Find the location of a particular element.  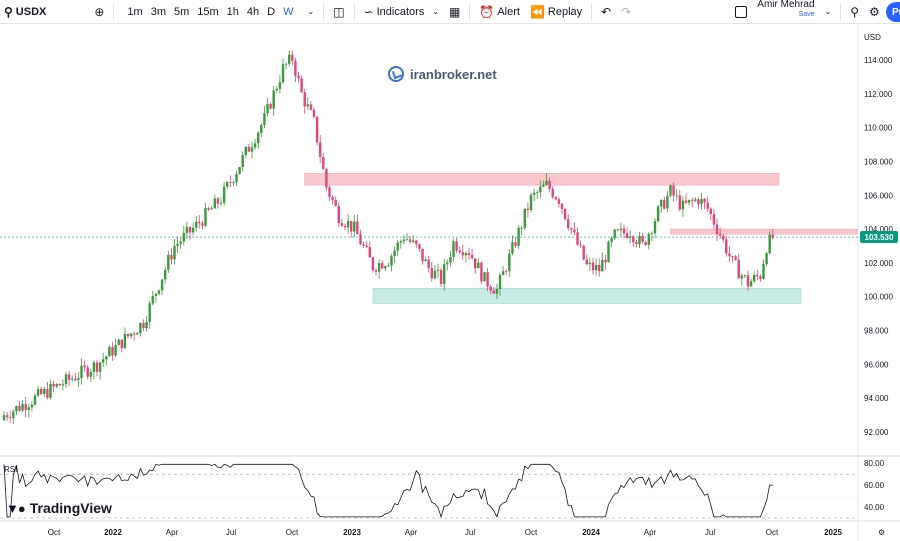

zone-resistance is located at coordinates (764, 231).